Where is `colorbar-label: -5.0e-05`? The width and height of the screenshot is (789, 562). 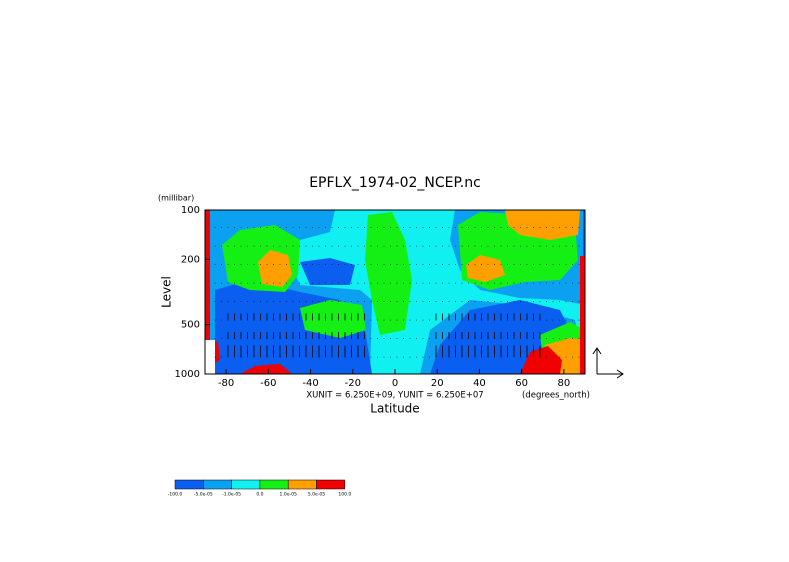
colorbar-label: -5.0e-05 is located at coordinates (203, 495).